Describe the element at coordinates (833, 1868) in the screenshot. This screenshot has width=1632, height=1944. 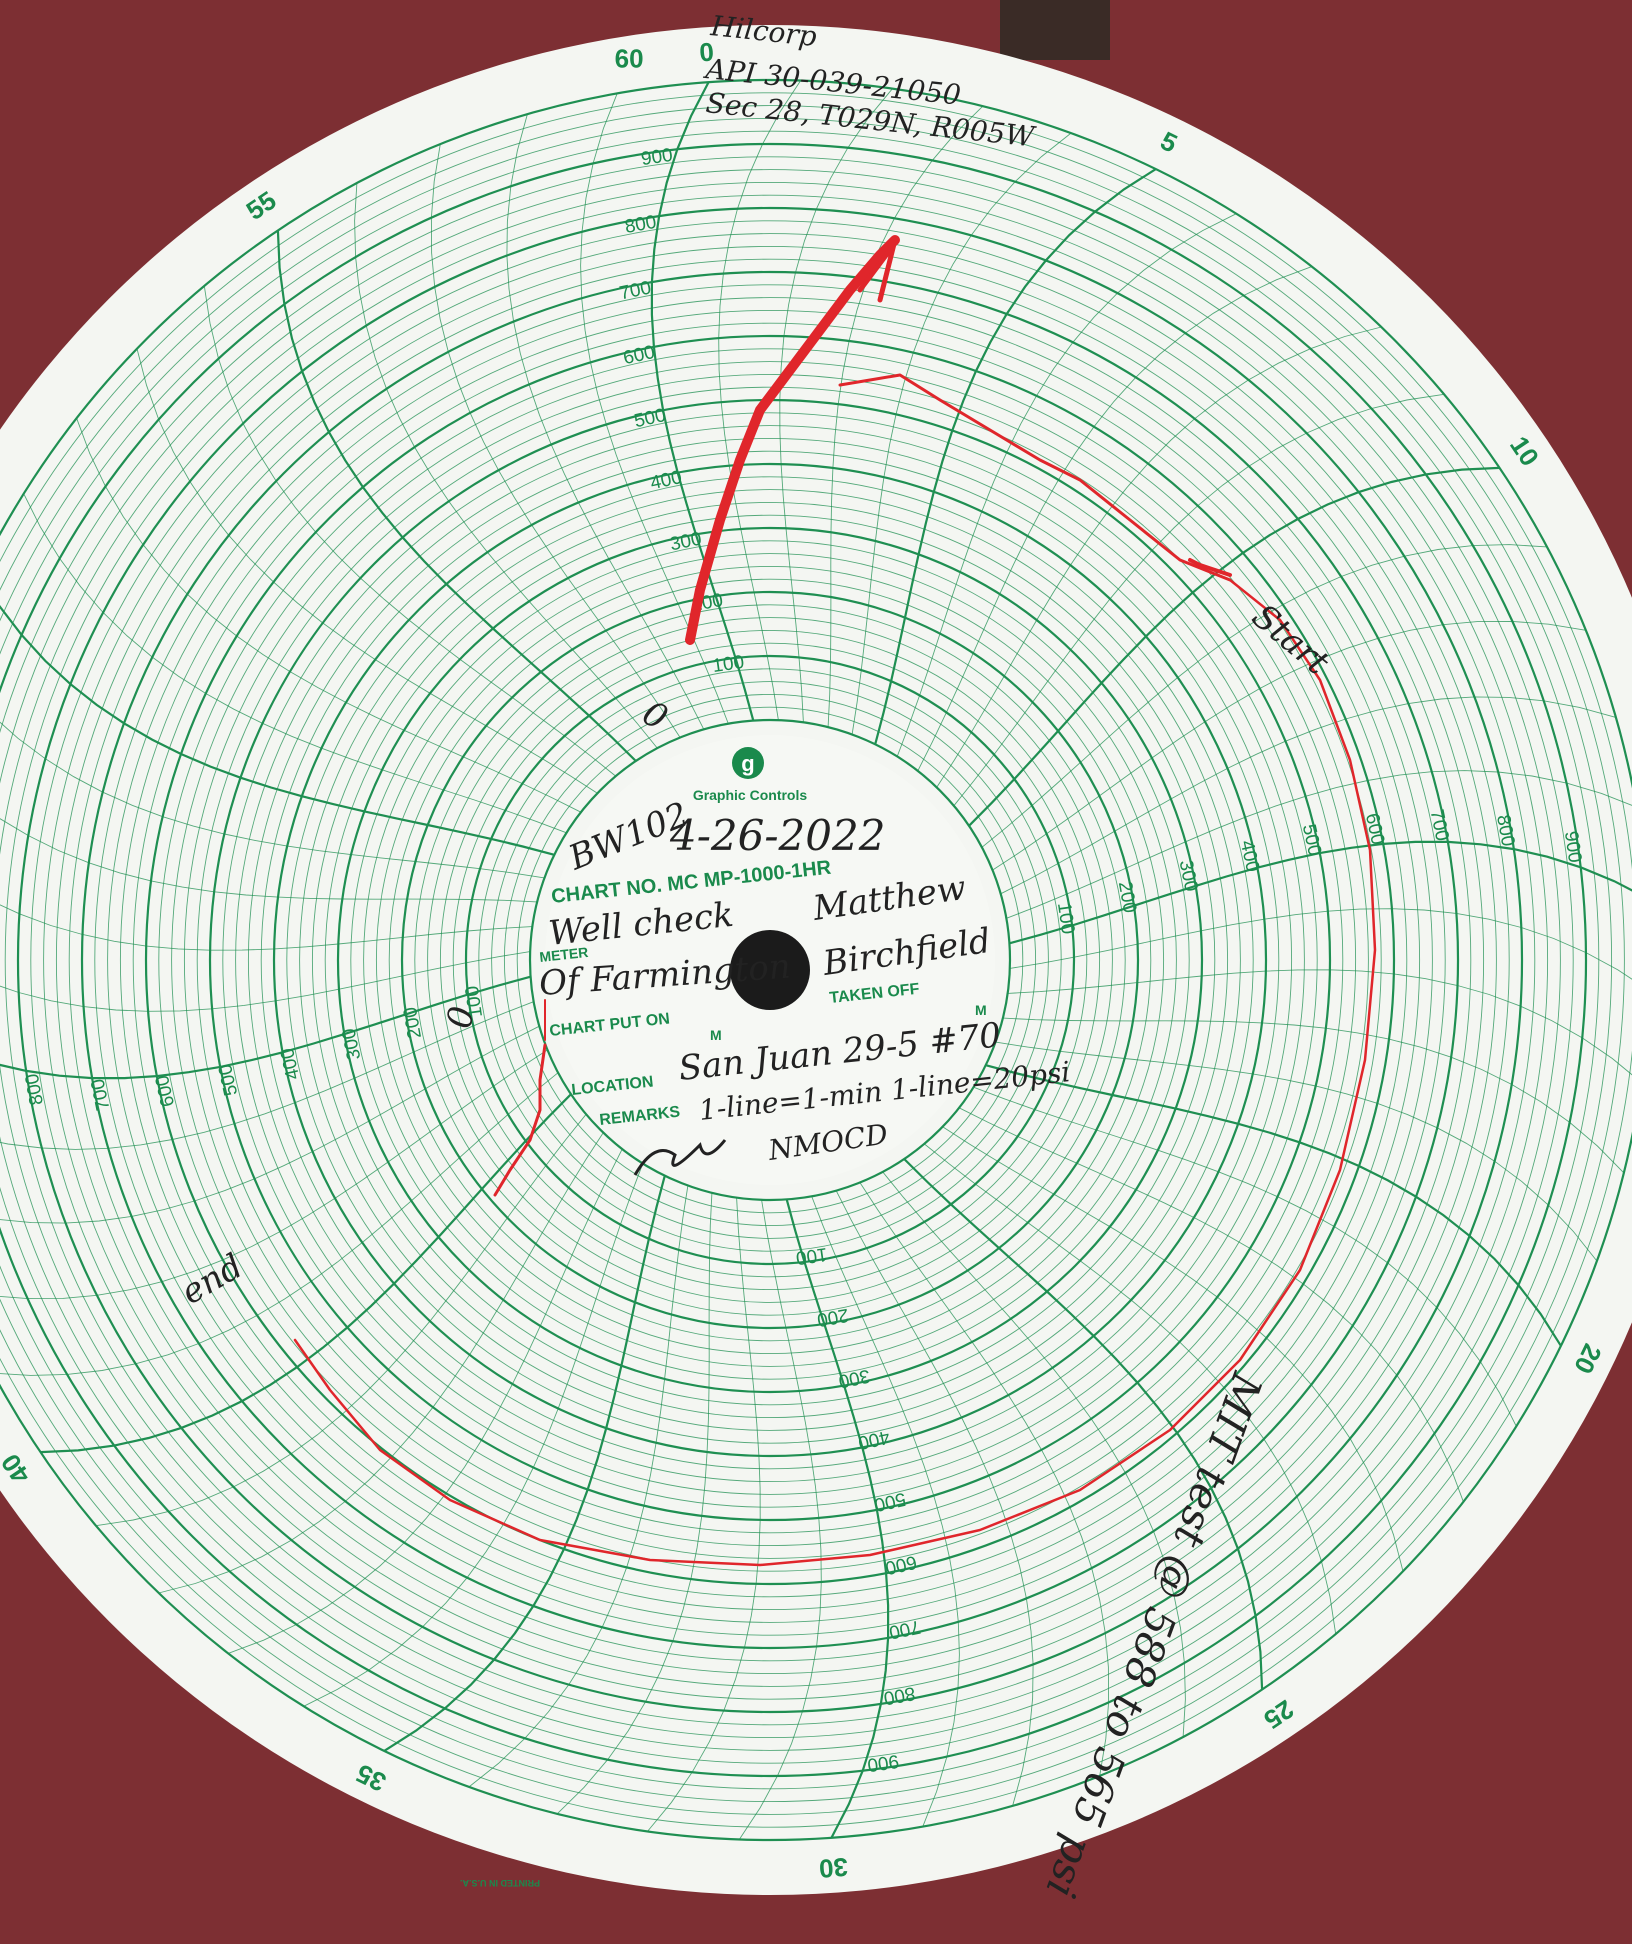
I see `minute-label: 30` at that location.